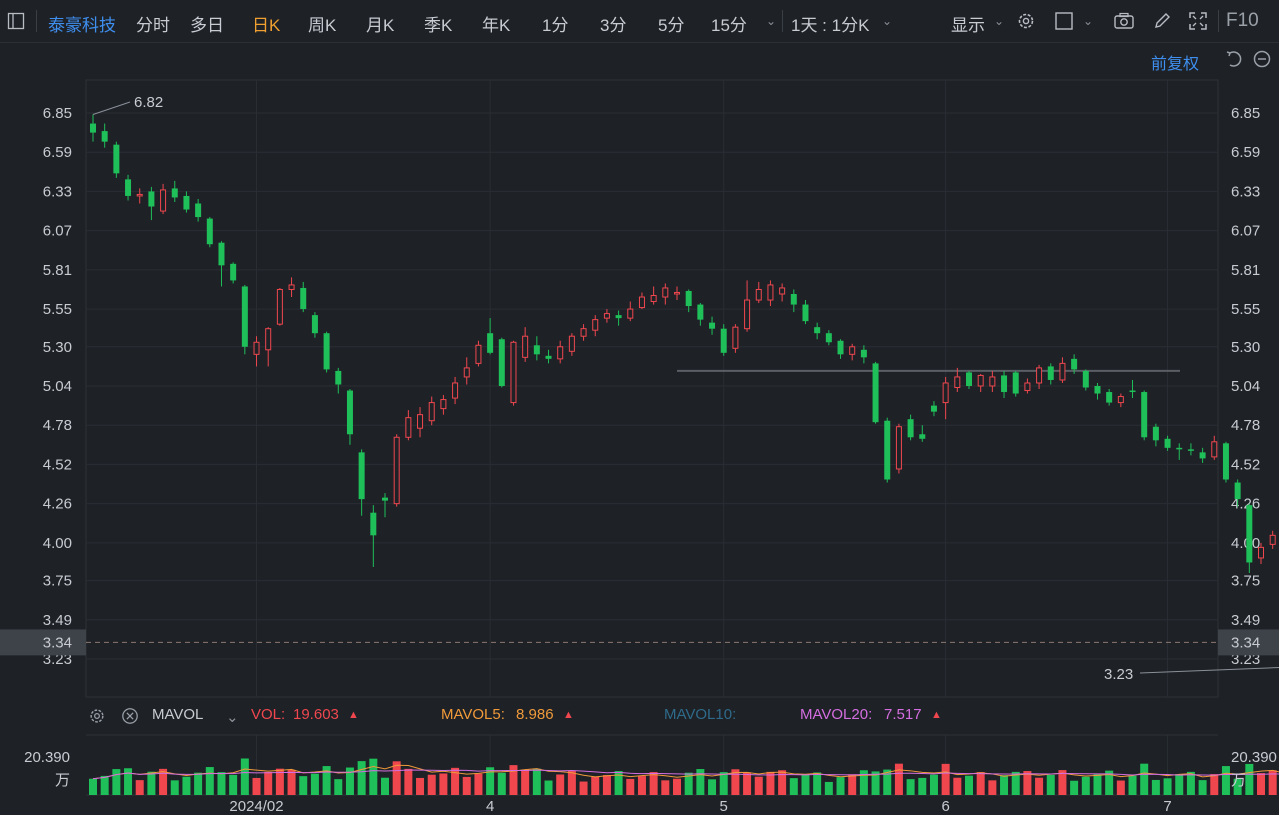 This screenshot has width=1279, height=815. What do you see at coordinates (555, 25) in the screenshot?
I see `tab-1min: 1分` at bounding box center [555, 25].